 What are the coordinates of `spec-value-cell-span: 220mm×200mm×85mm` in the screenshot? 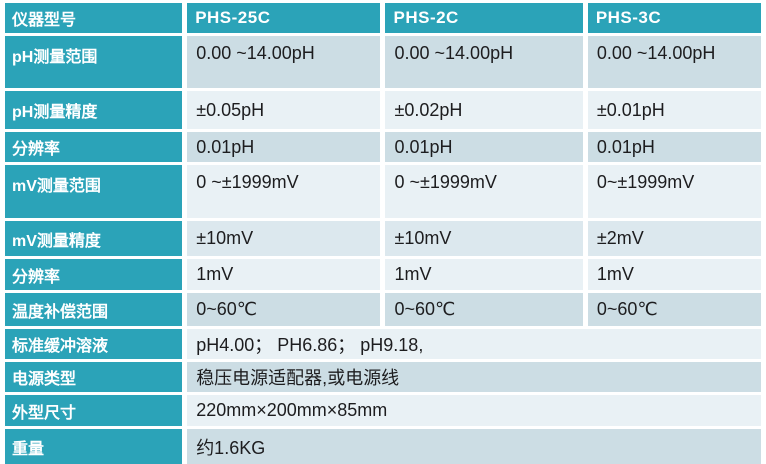 It's located at (474, 410).